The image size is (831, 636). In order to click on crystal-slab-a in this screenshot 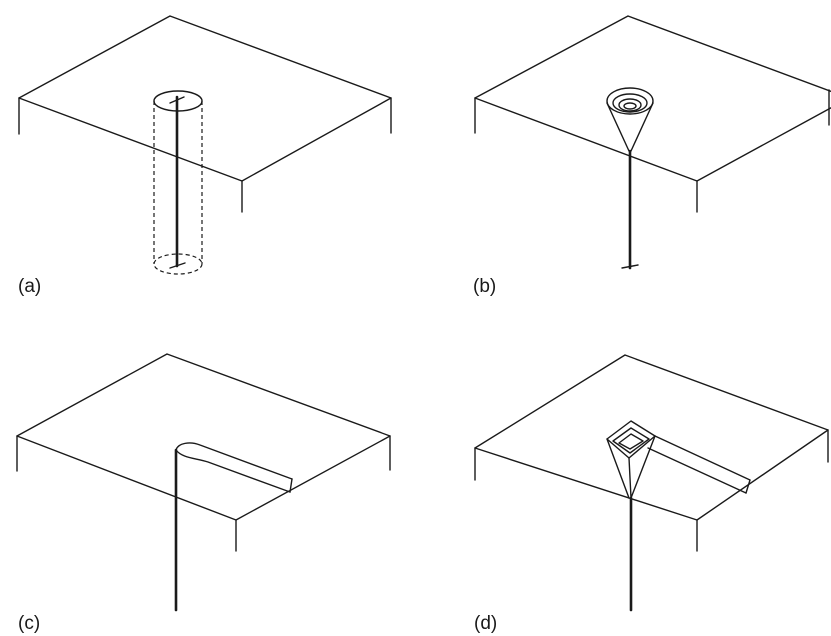, I will do `click(205, 114)`.